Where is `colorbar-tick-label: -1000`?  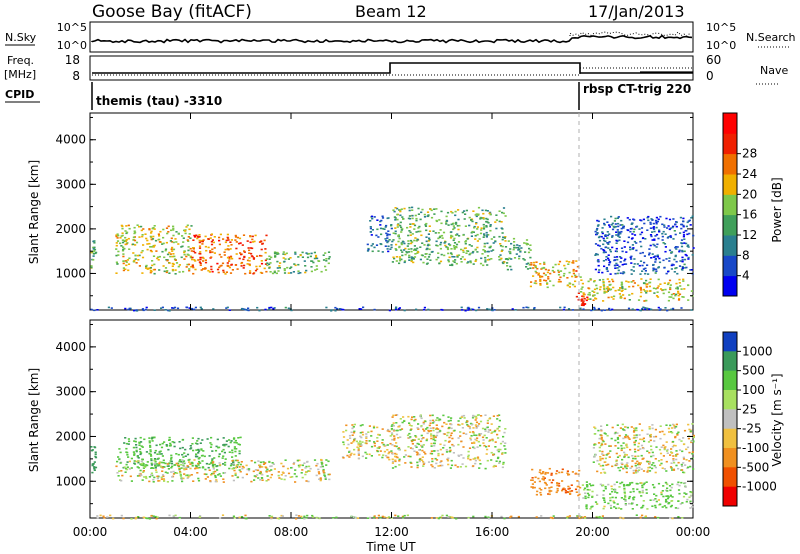
colorbar-tick-label: -1000 is located at coordinates (759, 487).